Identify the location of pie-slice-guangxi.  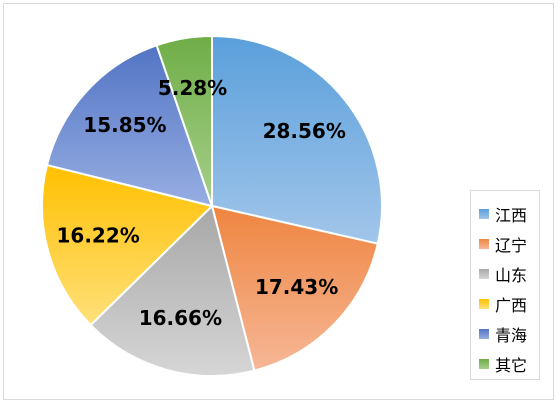
(127, 245).